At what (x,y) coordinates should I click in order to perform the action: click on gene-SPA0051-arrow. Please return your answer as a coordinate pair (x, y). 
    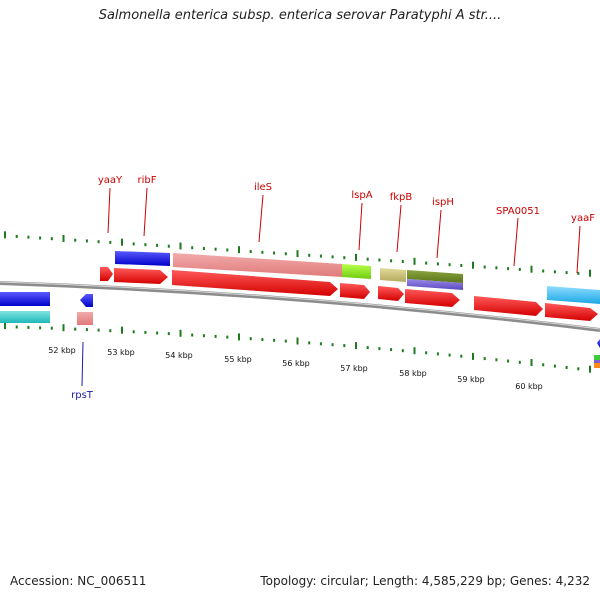
    Looking at the image, I should click on (508, 306).